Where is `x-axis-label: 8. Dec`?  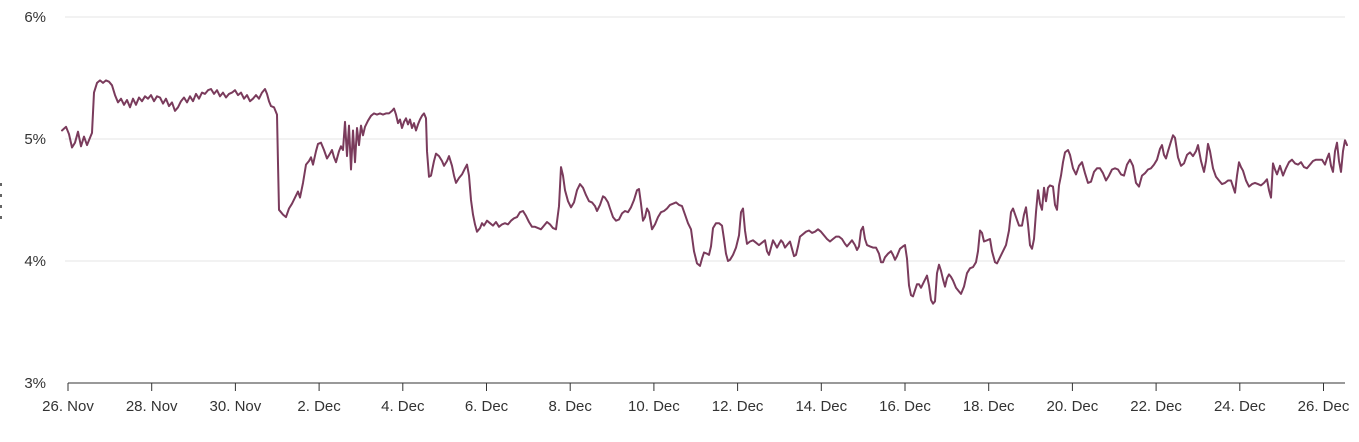
x-axis-label: 8. Dec is located at coordinates (571, 406).